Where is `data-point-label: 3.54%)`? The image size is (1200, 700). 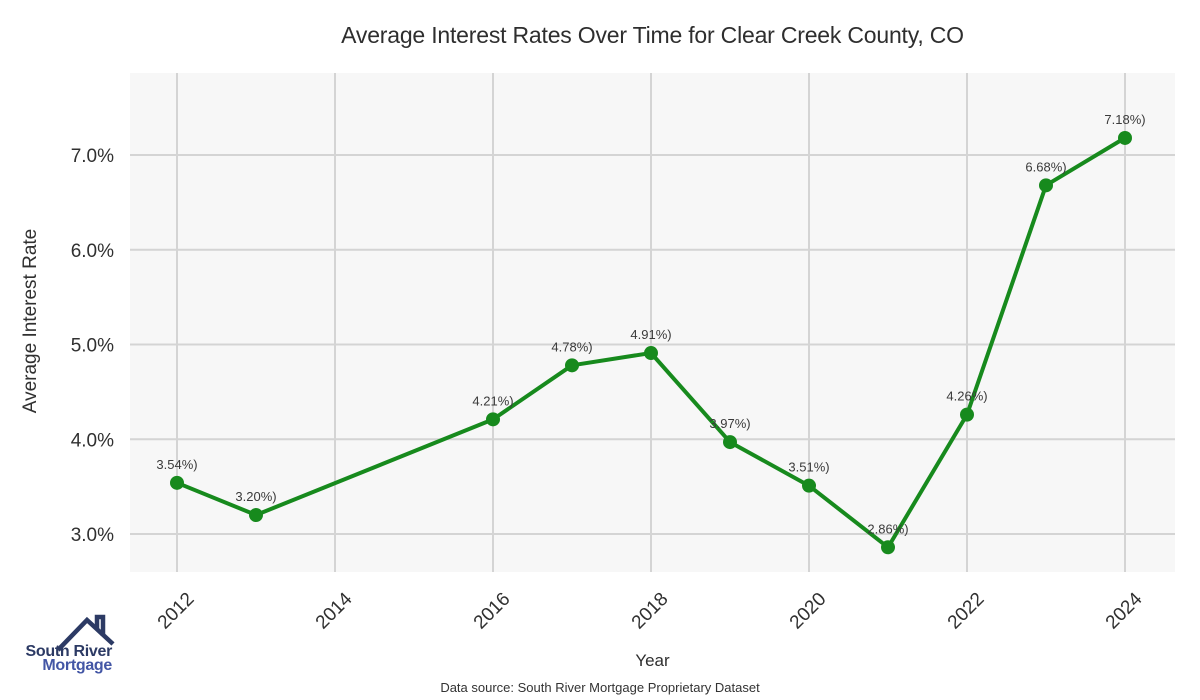 data-point-label: 3.54%) is located at coordinates (176, 464).